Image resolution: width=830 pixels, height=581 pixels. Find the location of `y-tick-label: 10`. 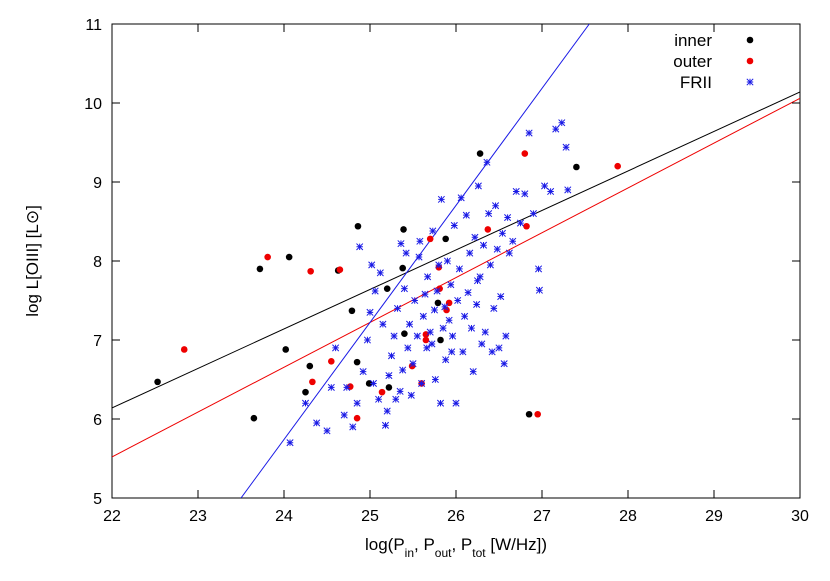

y-tick-label: 10 is located at coordinates (93, 104).